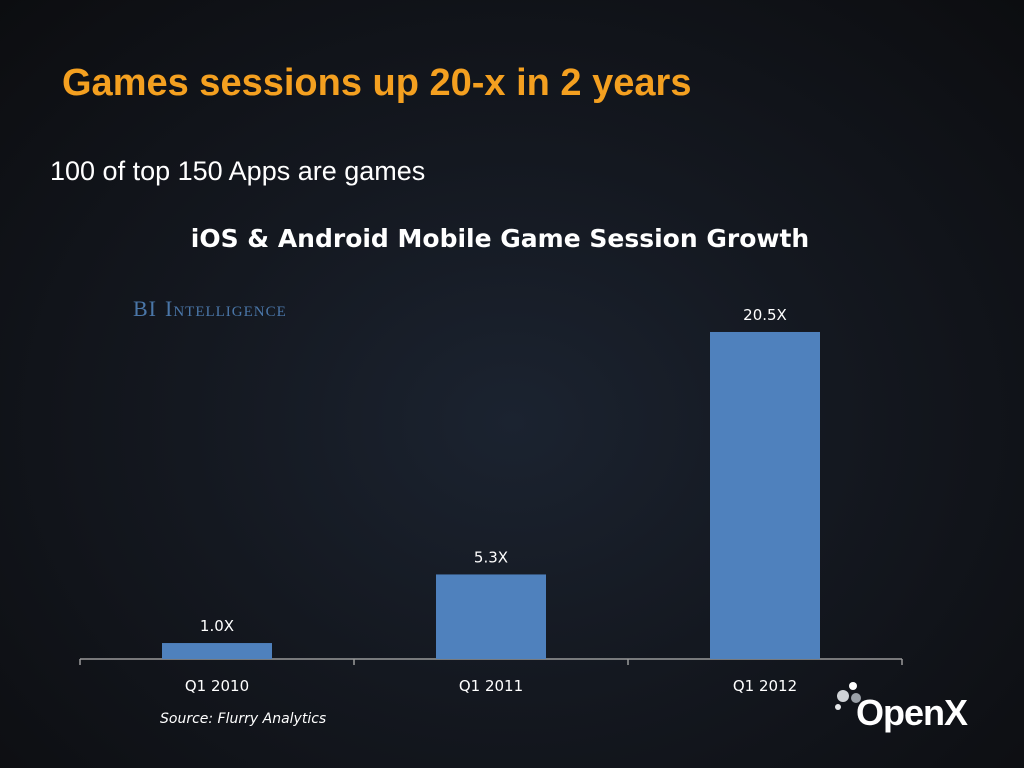 The height and width of the screenshot is (768, 1024). Describe the element at coordinates (377, 83) in the screenshot. I see `slide-title: Games sessions up 20-x in 2 years` at that location.